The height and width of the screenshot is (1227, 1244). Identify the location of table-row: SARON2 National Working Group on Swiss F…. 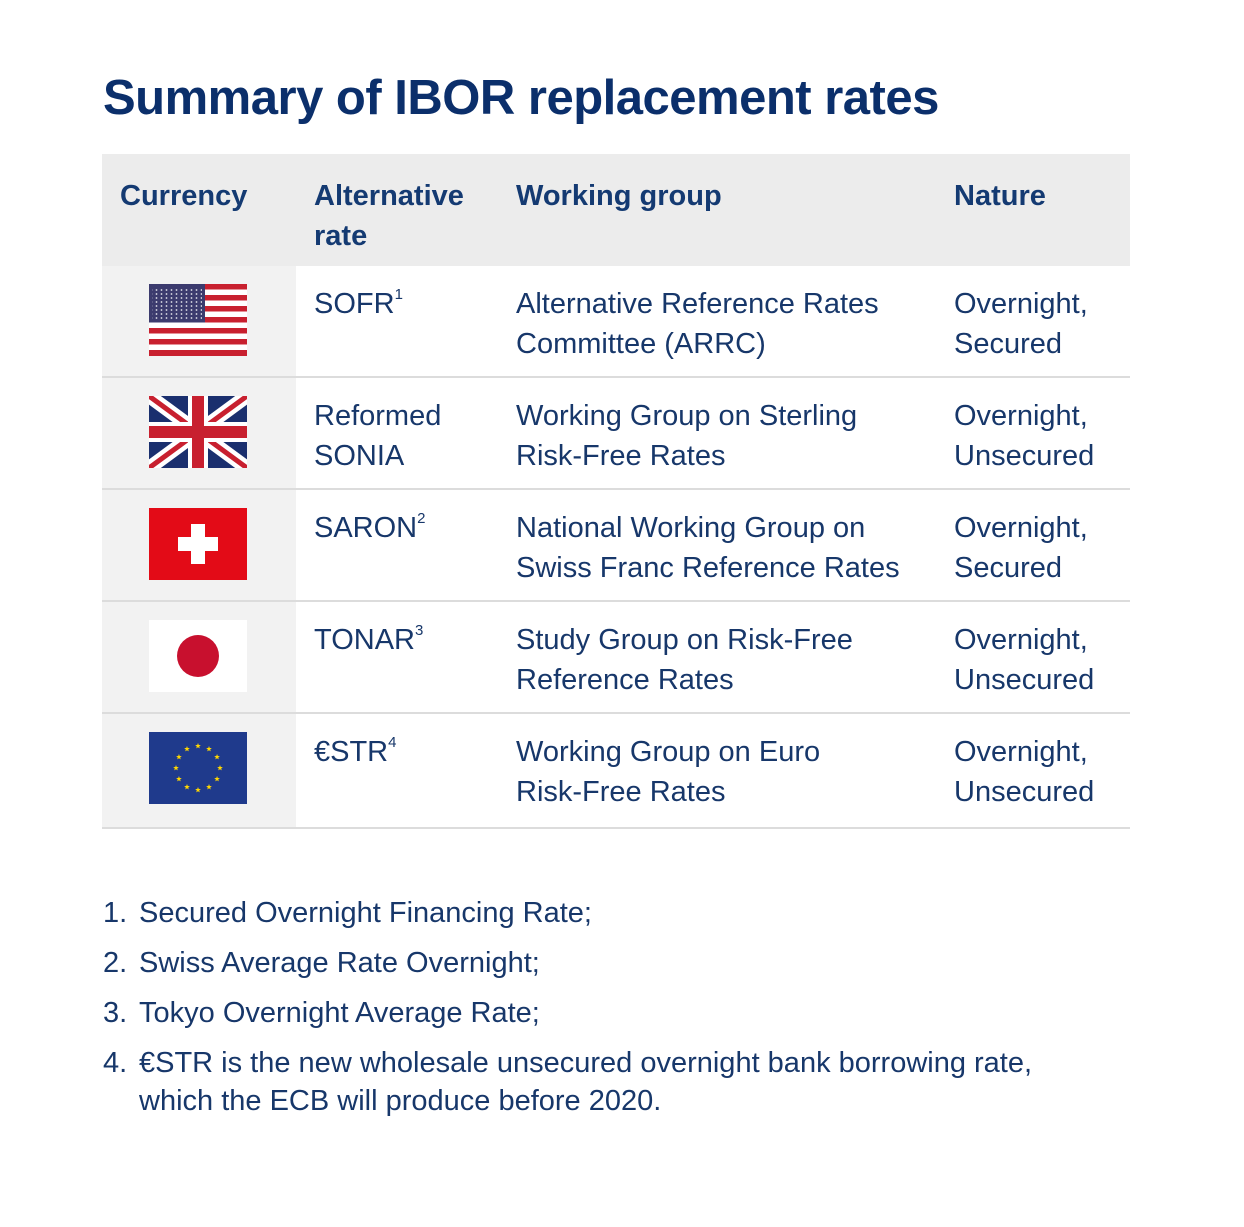
(616, 546).